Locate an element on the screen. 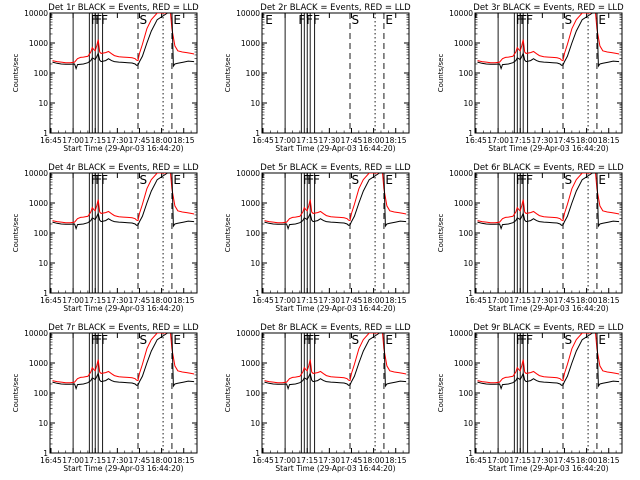  panel-title: Det 6r BLACK = Events, RED = LLD is located at coordinates (548, 168).